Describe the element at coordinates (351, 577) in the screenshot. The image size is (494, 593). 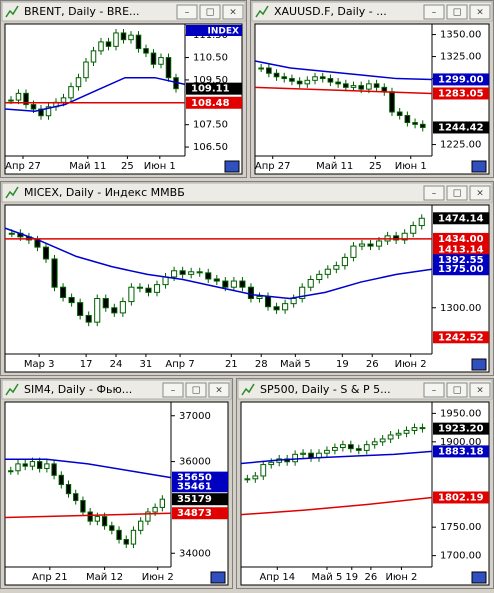
I see `x-tick-label: 19` at that location.